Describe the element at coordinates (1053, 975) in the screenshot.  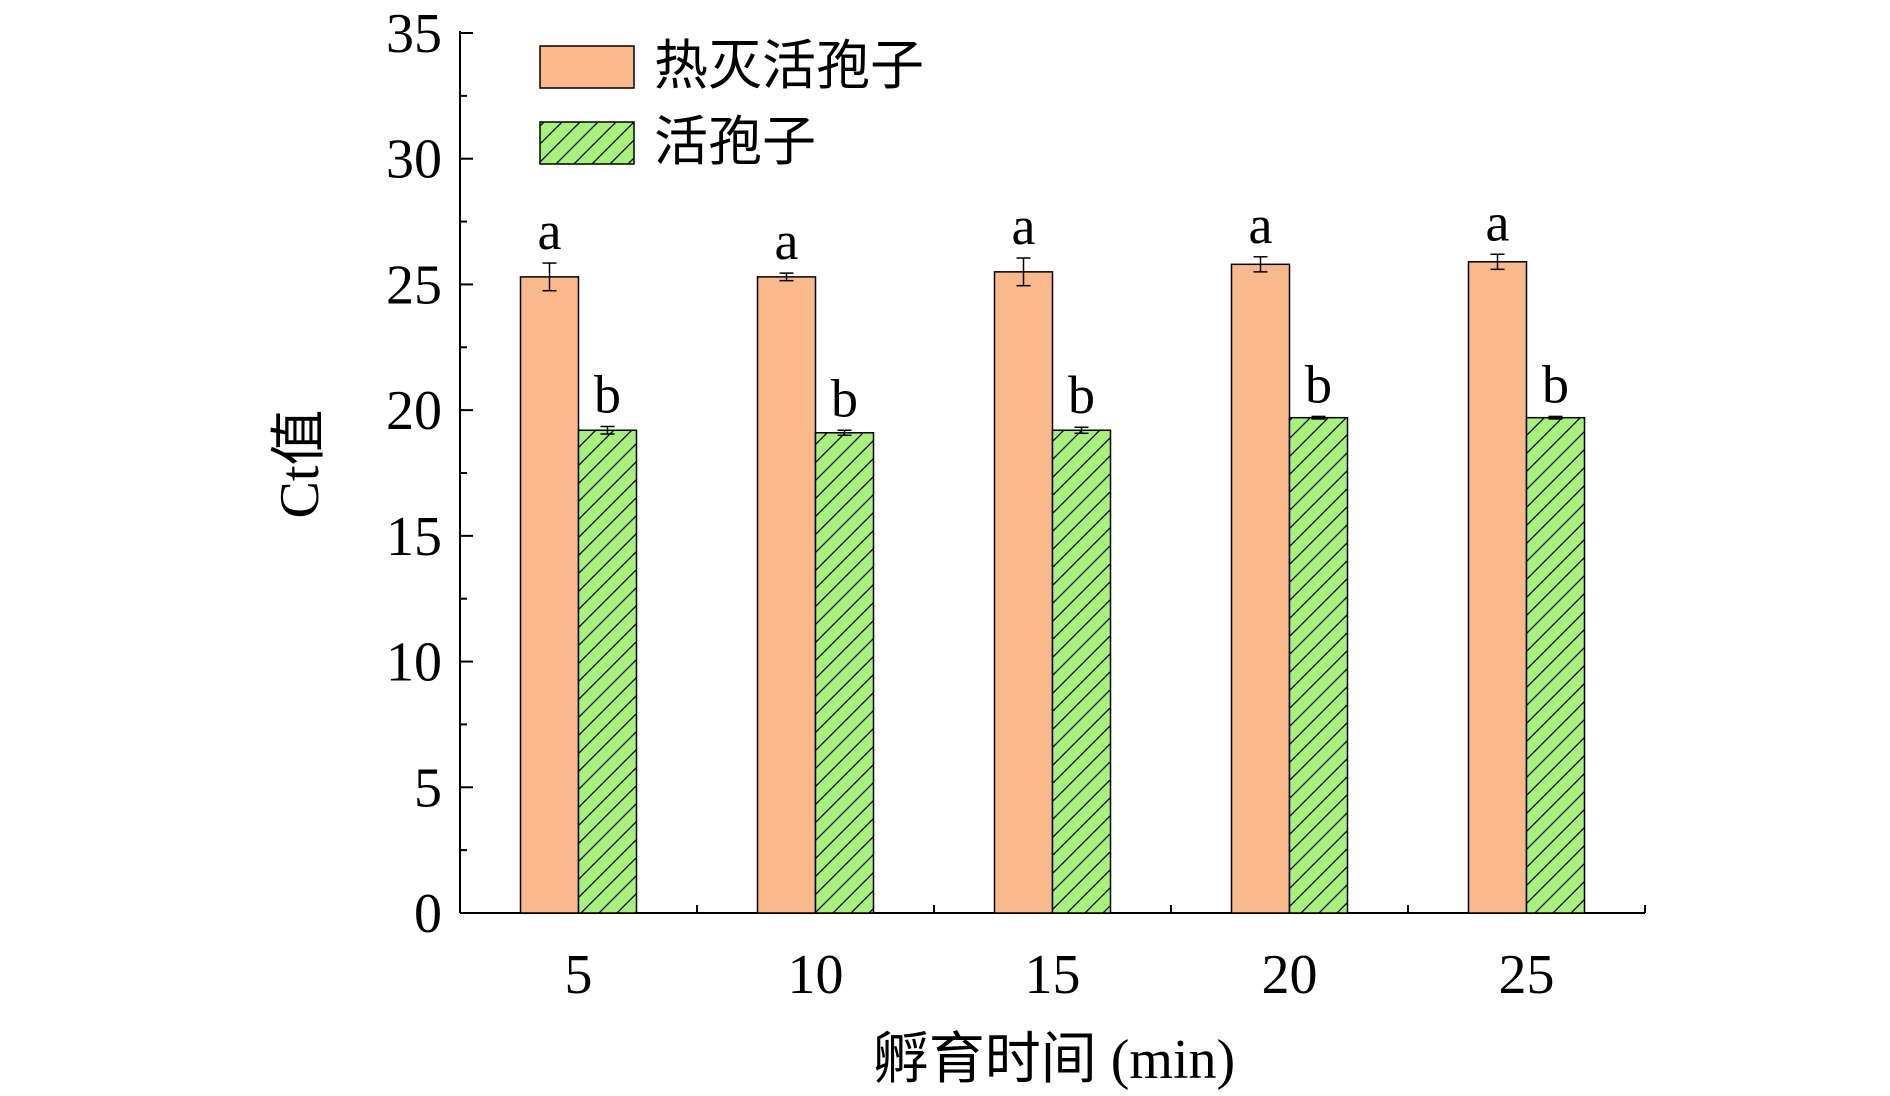
I see `x-tick-label: 15` at that location.